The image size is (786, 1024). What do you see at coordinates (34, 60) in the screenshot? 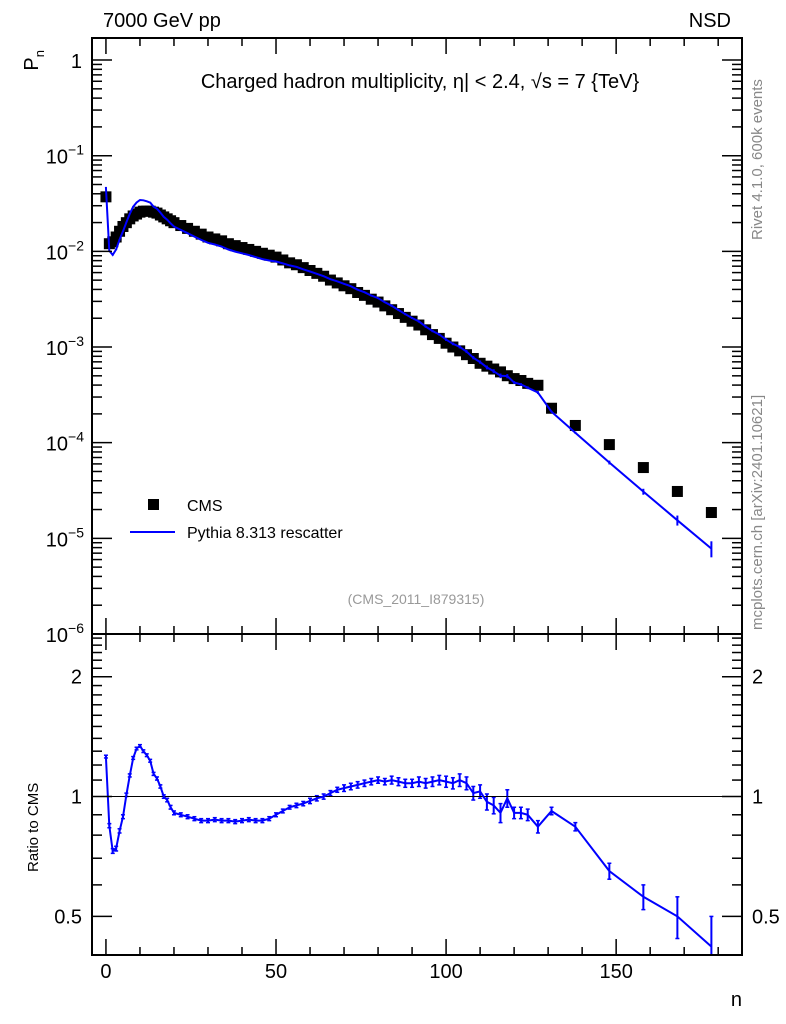
I see `y-axis-label-main: Pn` at bounding box center [34, 60].